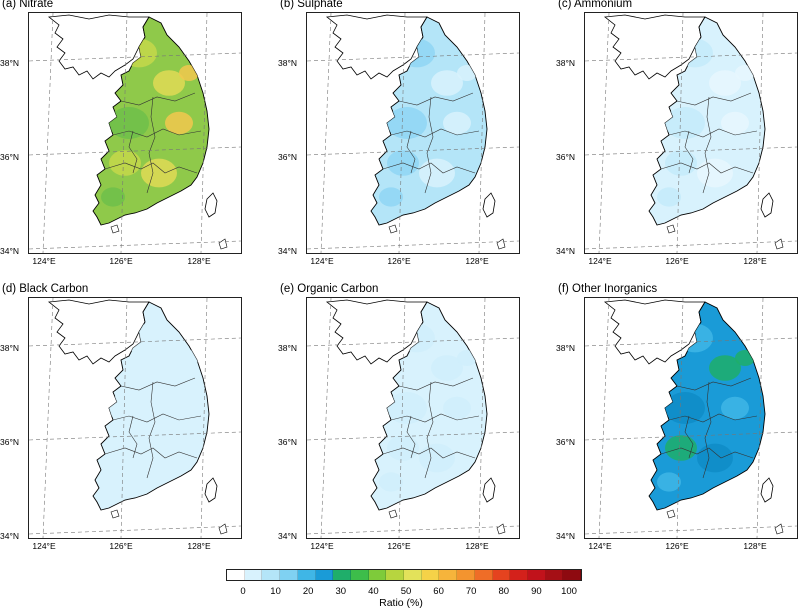 The image size is (802, 609). I want to click on colorbar-tick-label: 40, so click(373, 591).